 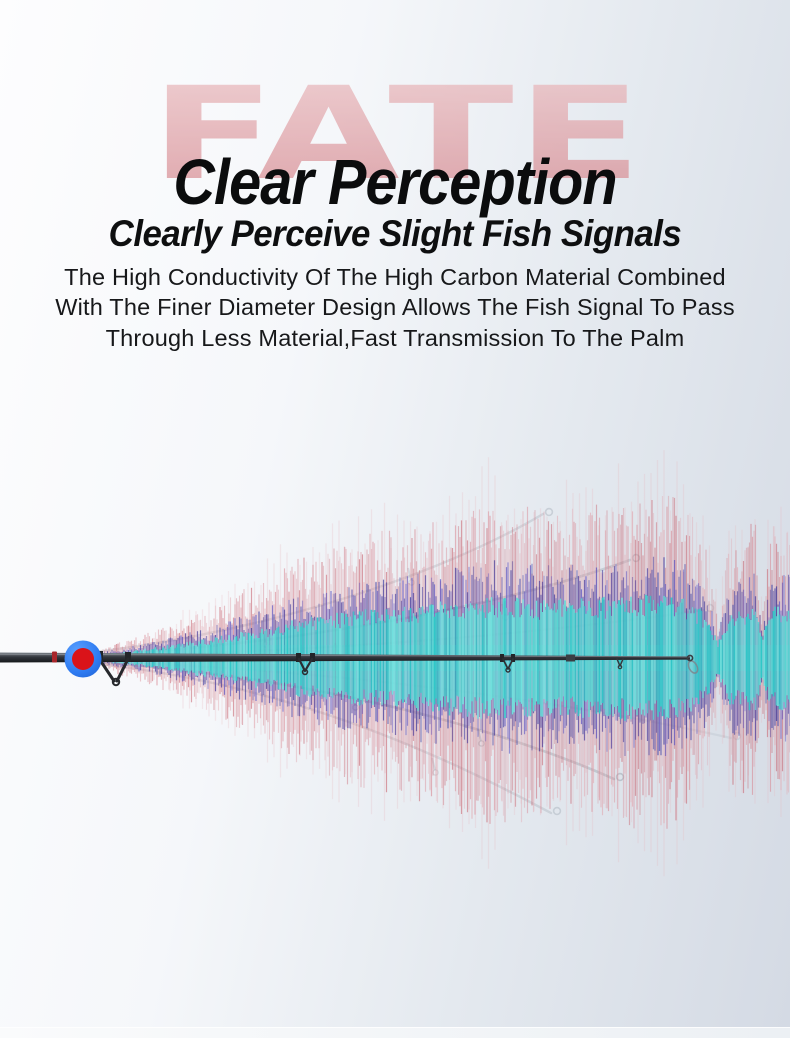 I want to click on pivot-inner-dot, so click(x=83, y=659).